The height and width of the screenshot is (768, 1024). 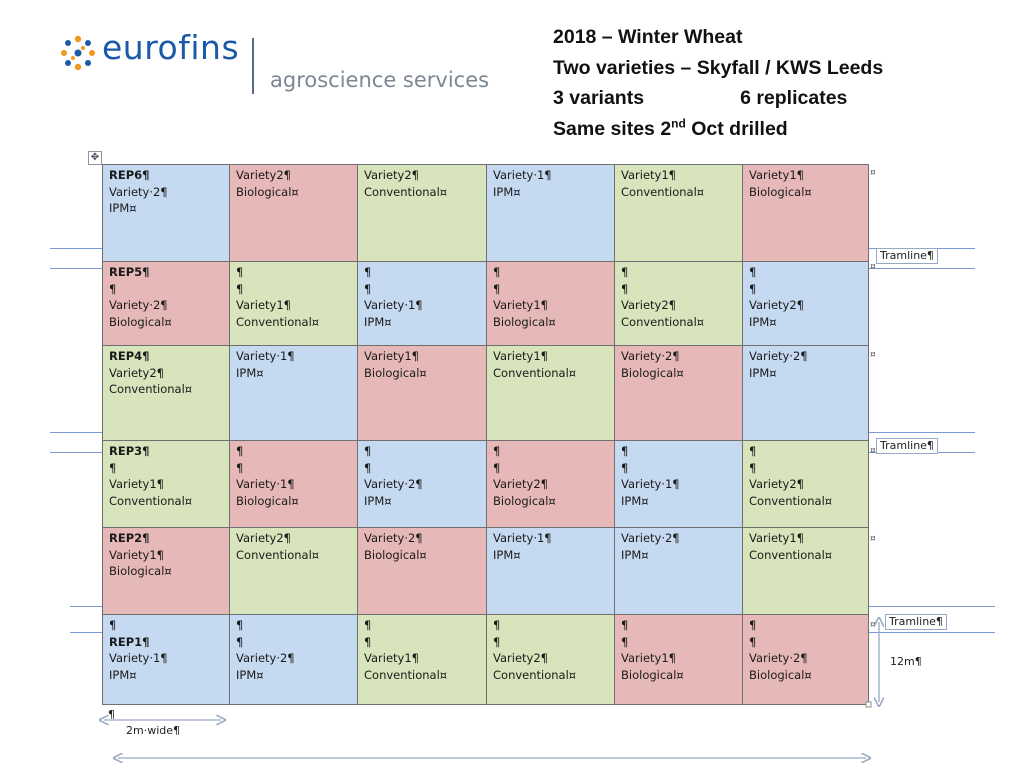 I want to click on plot-cell: ¶ ¶ Variety2¶ Biological¤, so click(x=550, y=484).